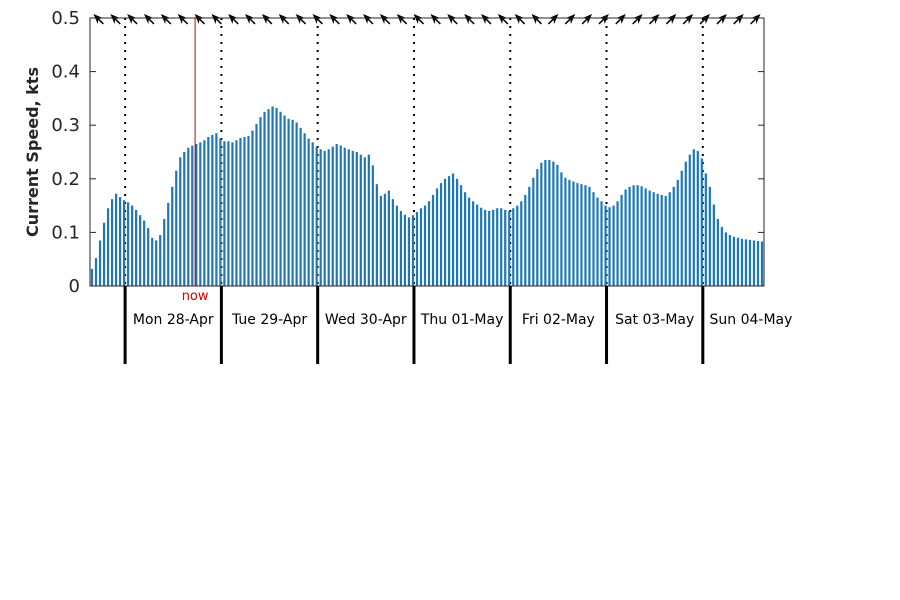 The width and height of the screenshot is (900, 600). What do you see at coordinates (65, 18) in the screenshot?
I see `y-tick-label: 0.5` at bounding box center [65, 18].